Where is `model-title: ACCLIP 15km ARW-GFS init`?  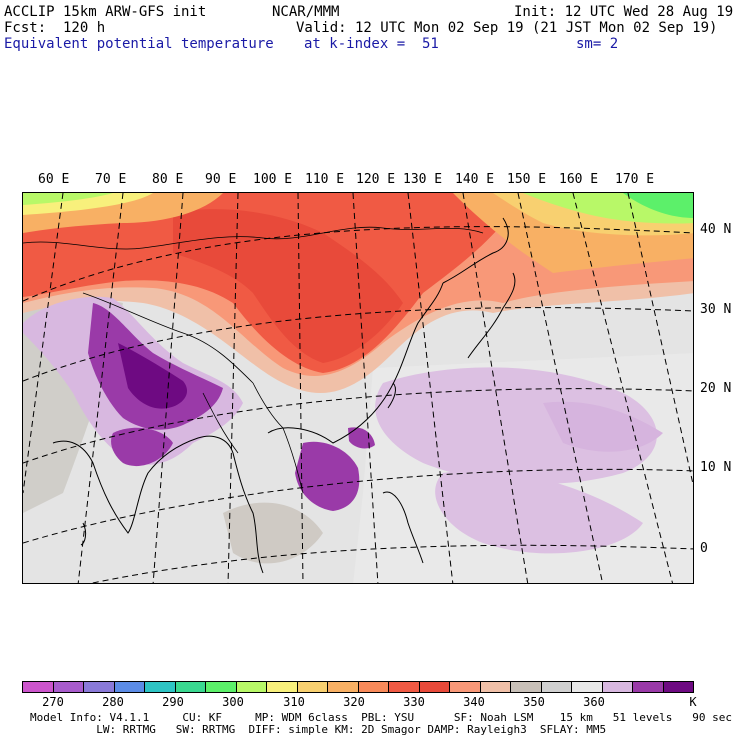 model-title: ACCLIP 15km ARW-GFS init is located at coordinates (105, 12).